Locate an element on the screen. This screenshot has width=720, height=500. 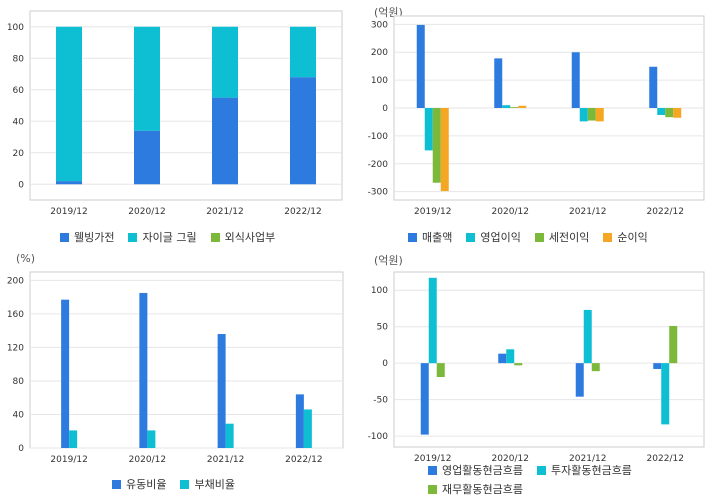
legend-row: 영업활동현금흐름 투자활동현금흐름 is located at coordinates (537, 470).